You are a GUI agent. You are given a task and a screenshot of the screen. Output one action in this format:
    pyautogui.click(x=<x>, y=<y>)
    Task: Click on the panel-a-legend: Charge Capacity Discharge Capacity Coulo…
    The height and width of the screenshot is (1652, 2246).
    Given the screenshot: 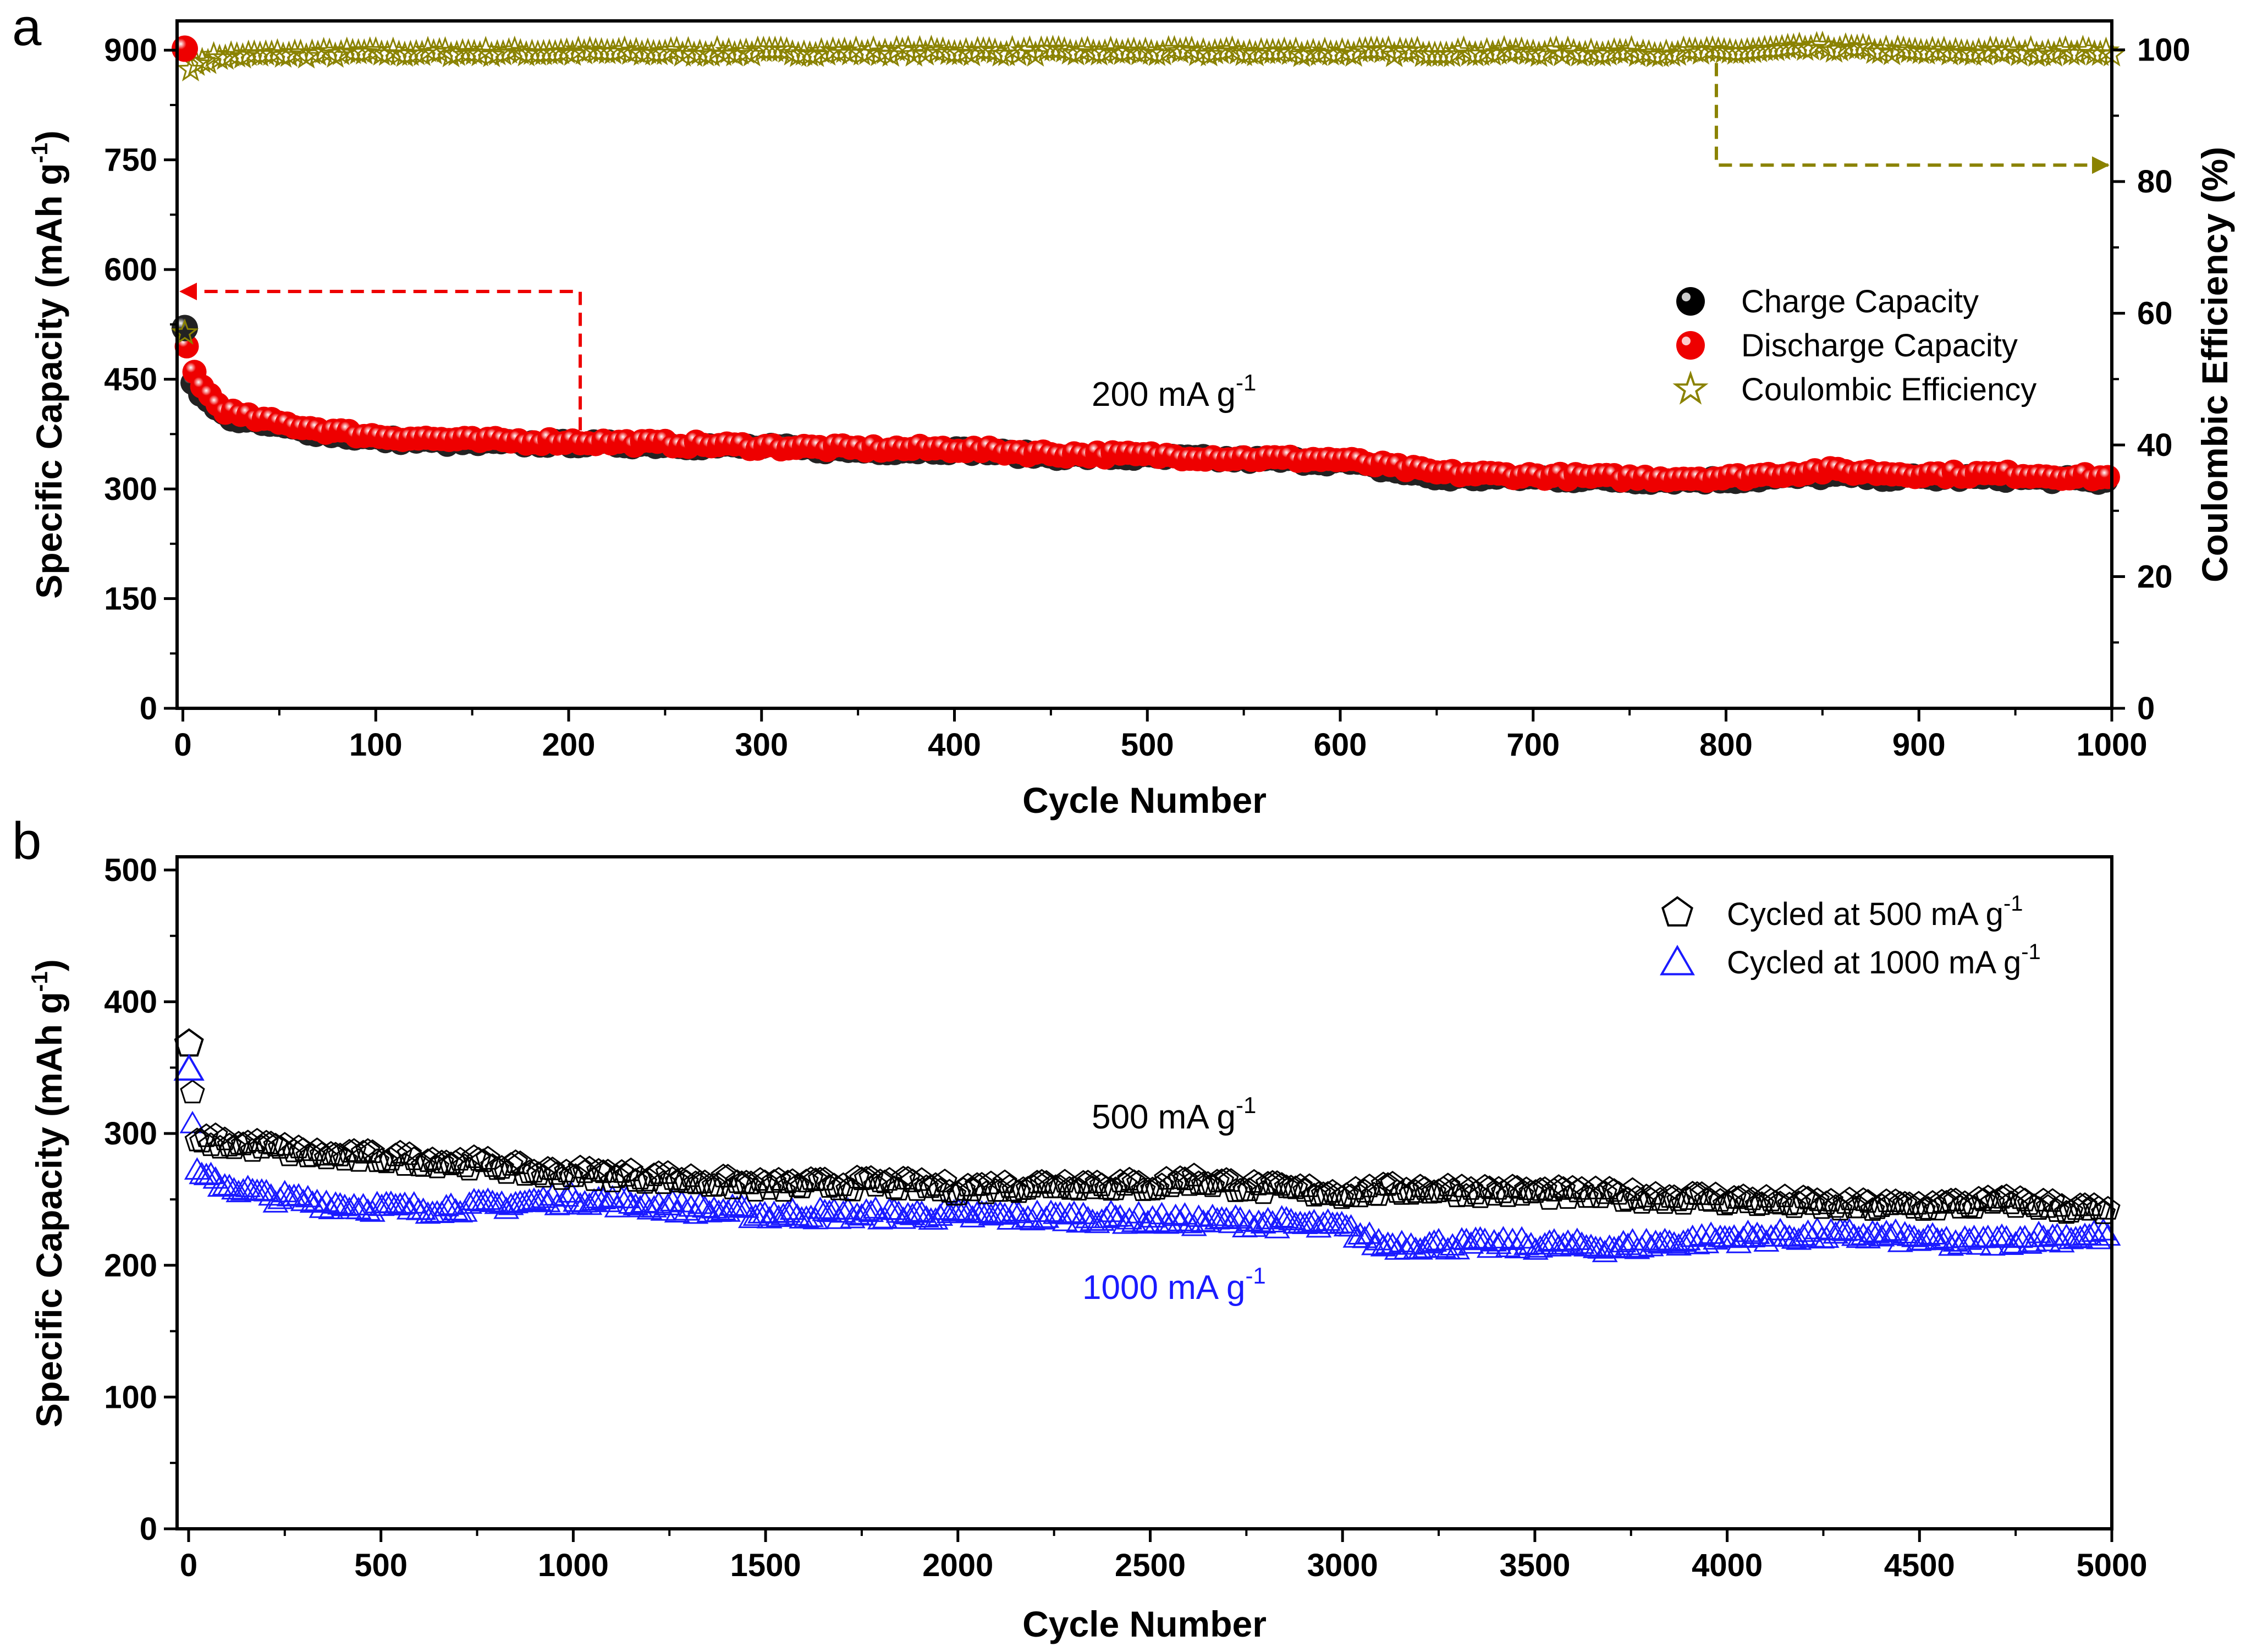 What is the action you would take?
    pyautogui.click(x=1854, y=346)
    